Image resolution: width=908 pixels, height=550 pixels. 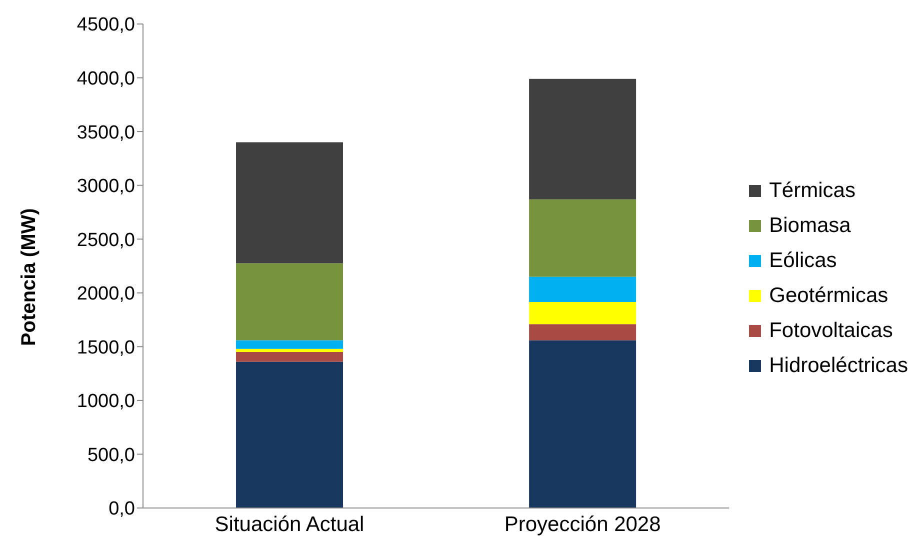 I want to click on y-tick-label: 2000,0, so click(x=105, y=294).